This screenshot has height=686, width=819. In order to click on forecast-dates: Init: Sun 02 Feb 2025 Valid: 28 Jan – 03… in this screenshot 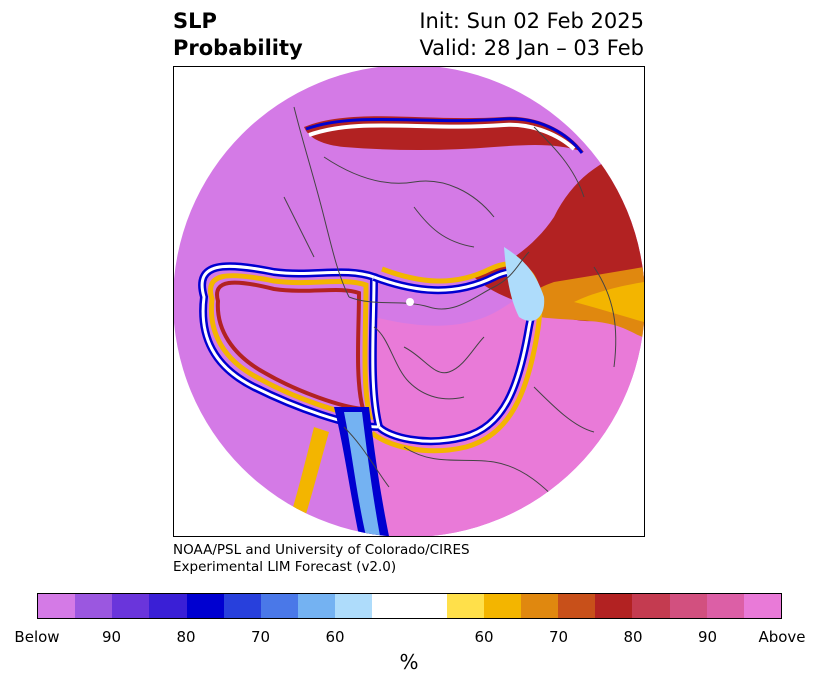, I will do `click(531, 35)`.